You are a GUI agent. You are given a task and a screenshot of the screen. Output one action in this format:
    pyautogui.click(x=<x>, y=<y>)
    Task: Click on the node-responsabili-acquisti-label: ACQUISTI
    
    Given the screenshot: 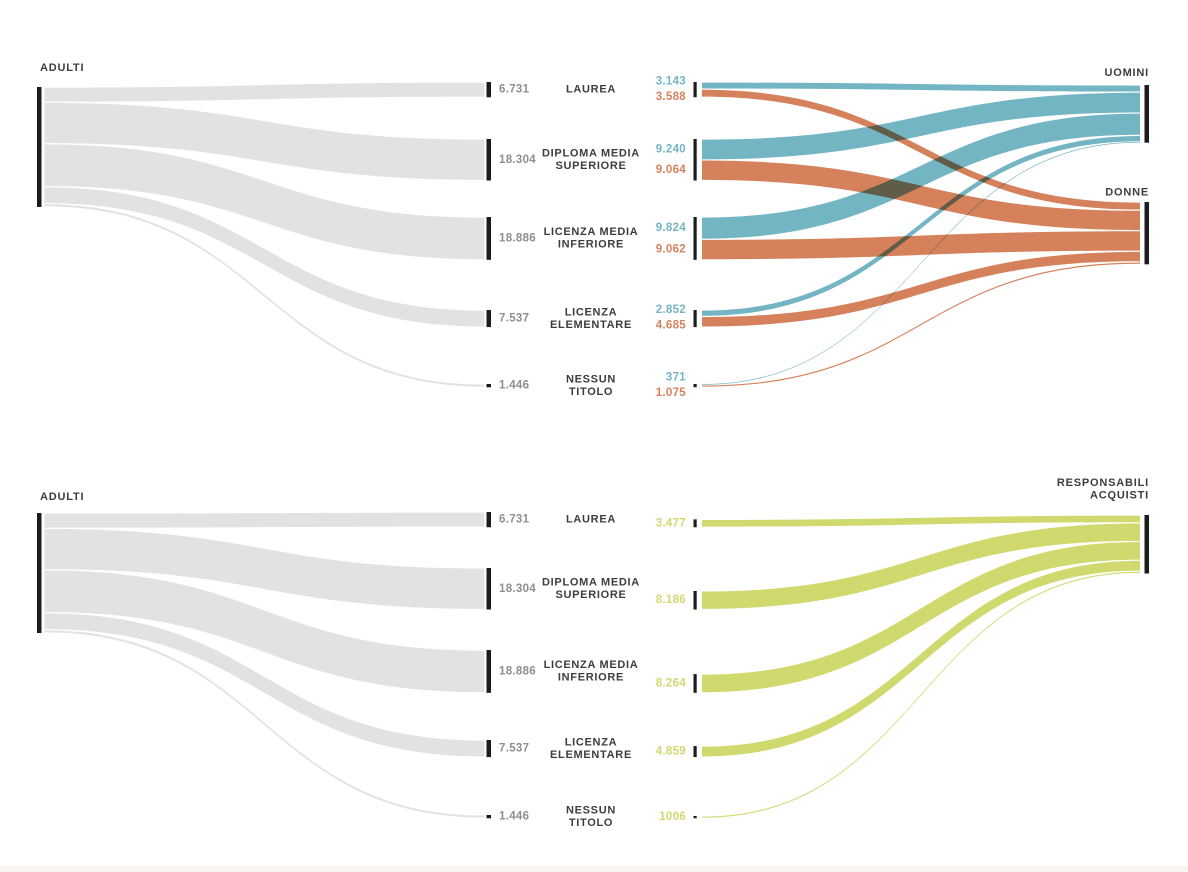 What is the action you would take?
    pyautogui.click(x=1119, y=496)
    